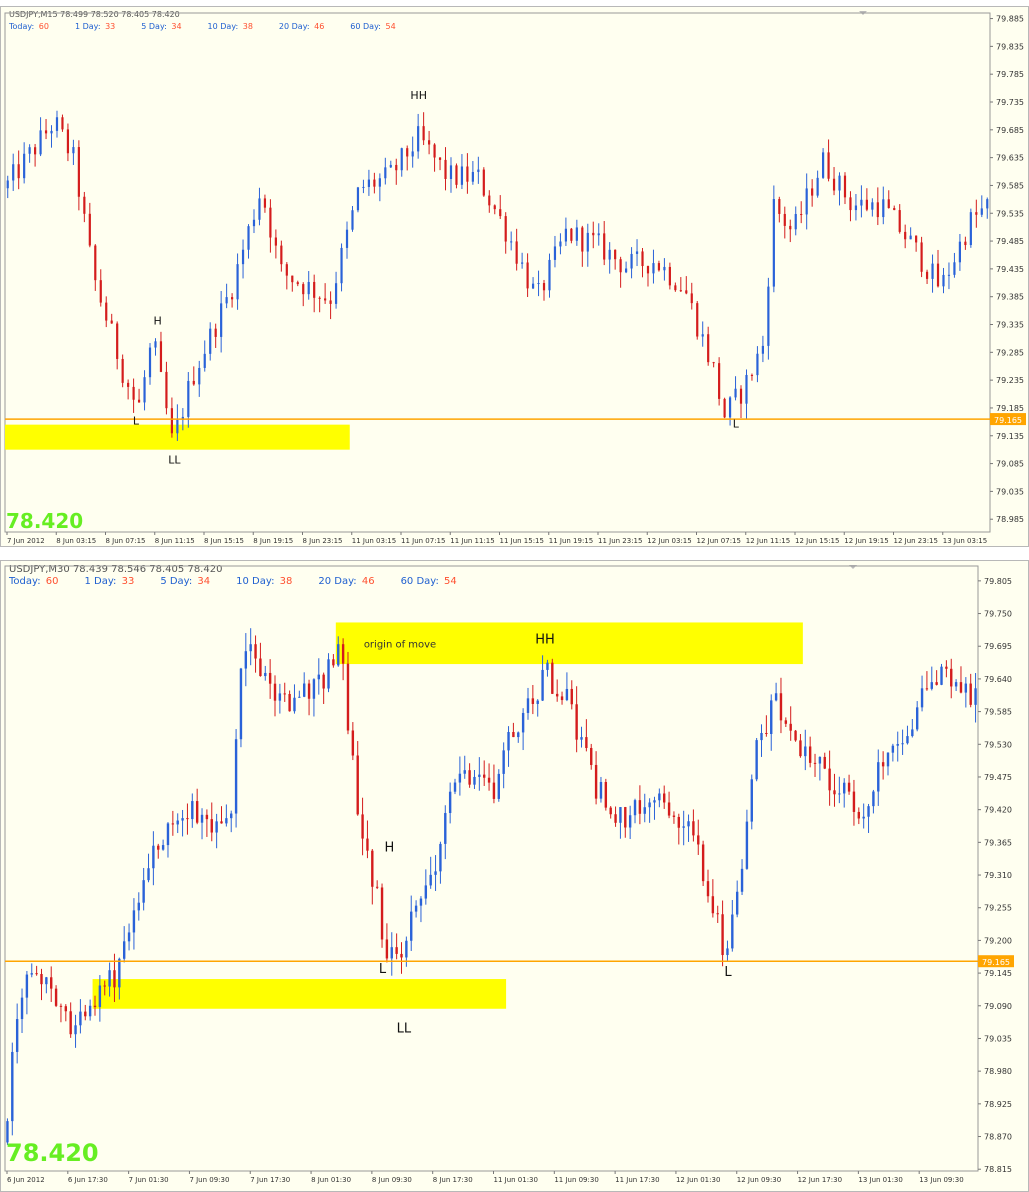 This screenshot has width=1029, height=1192. I want to click on x-tick-label: 7 Jun 01:30, so click(149, 1180).